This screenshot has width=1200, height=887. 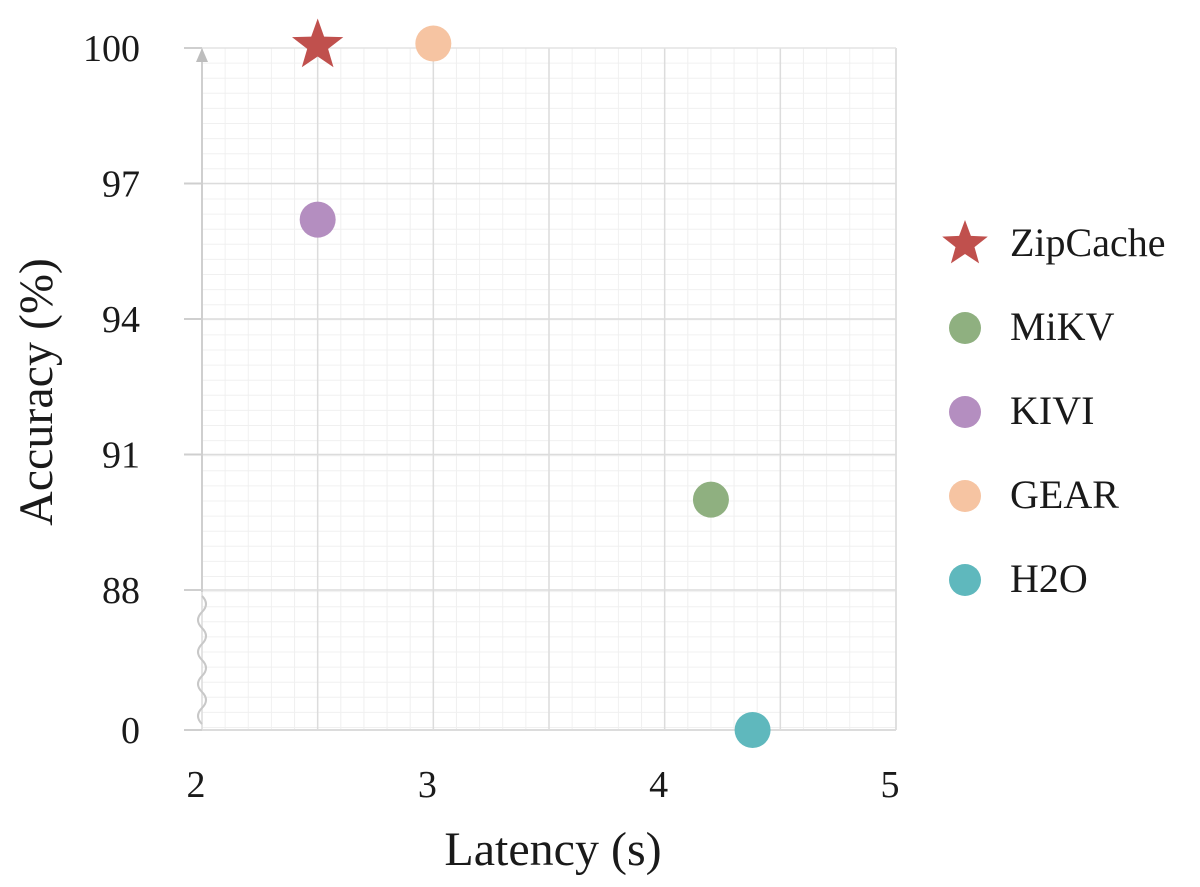 What do you see at coordinates (196, 785) in the screenshot?
I see `x-tick-label: 2` at bounding box center [196, 785].